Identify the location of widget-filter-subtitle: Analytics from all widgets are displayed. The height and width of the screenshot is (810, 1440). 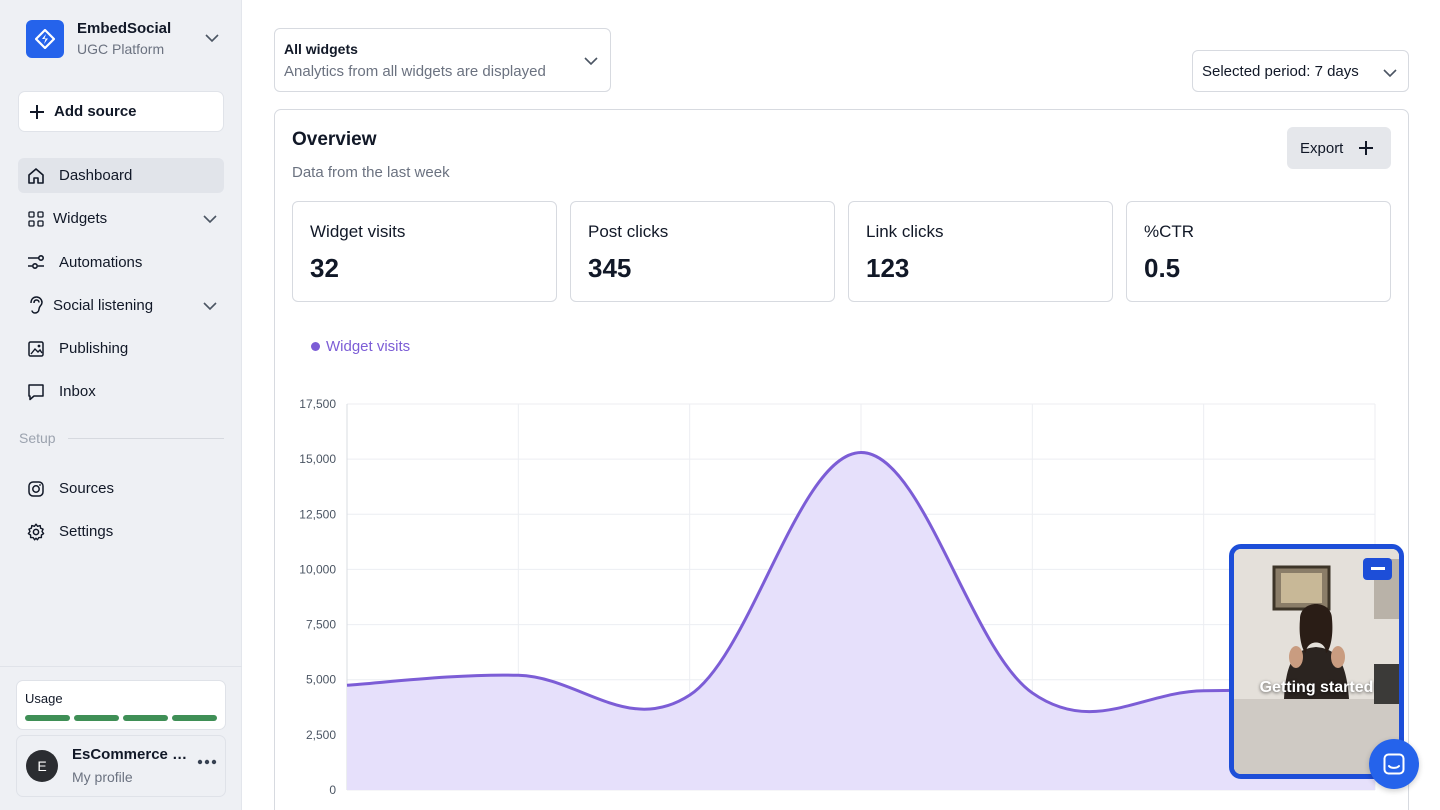
(415, 71).